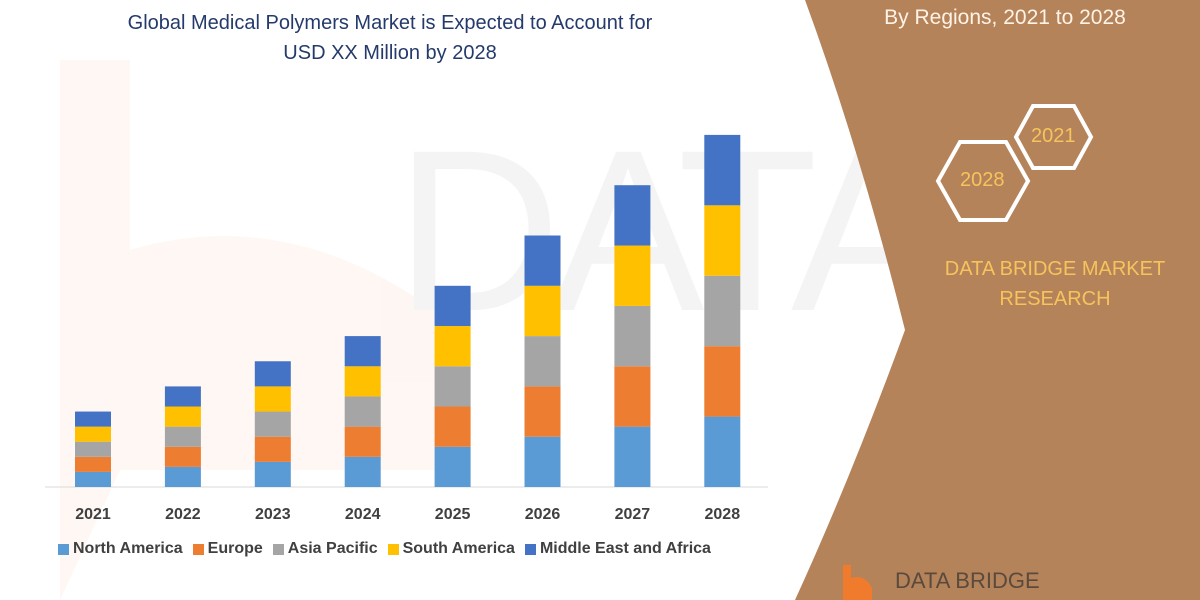 The height and width of the screenshot is (600, 1200). I want to click on x-tick-label: 2021, so click(93, 514).